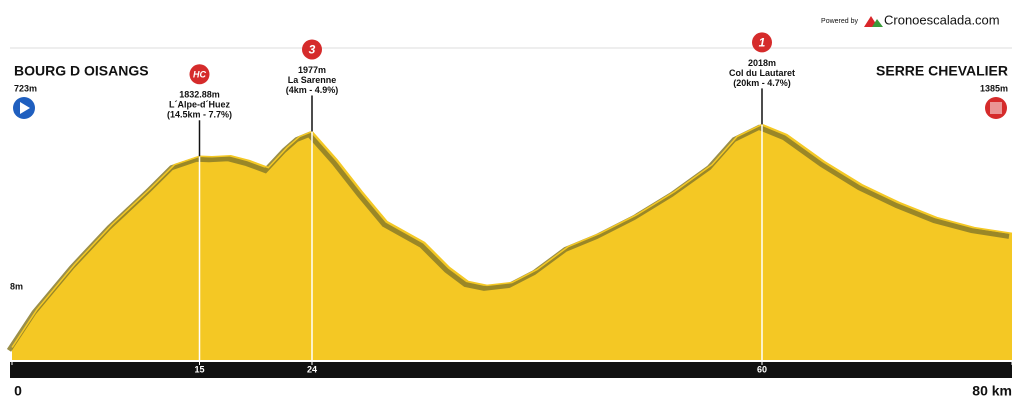  I want to click on climb-detail: (20km - 4.7%), so click(762, 83).